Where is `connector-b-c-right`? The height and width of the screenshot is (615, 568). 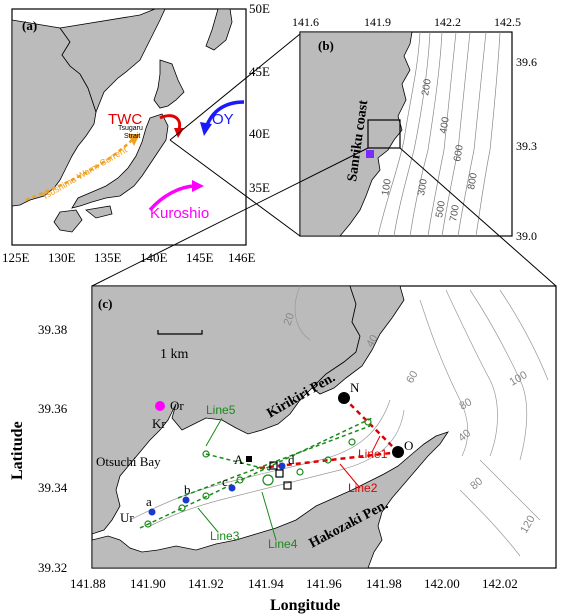
connector-b-c-right is located at coordinates (478, 217).